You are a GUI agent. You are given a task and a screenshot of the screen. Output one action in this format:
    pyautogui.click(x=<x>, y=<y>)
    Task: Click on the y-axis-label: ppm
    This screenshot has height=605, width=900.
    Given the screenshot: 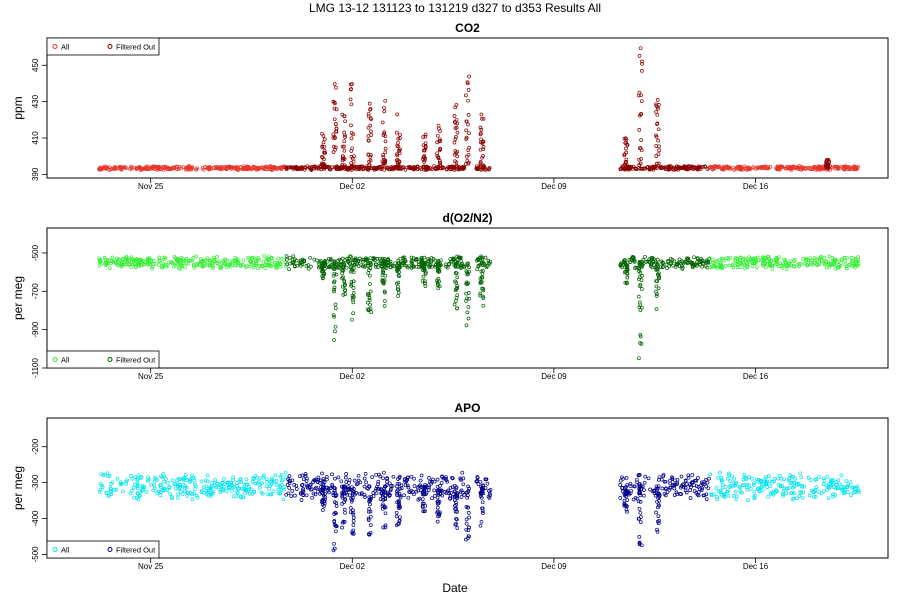 What is the action you would take?
    pyautogui.click(x=18, y=107)
    